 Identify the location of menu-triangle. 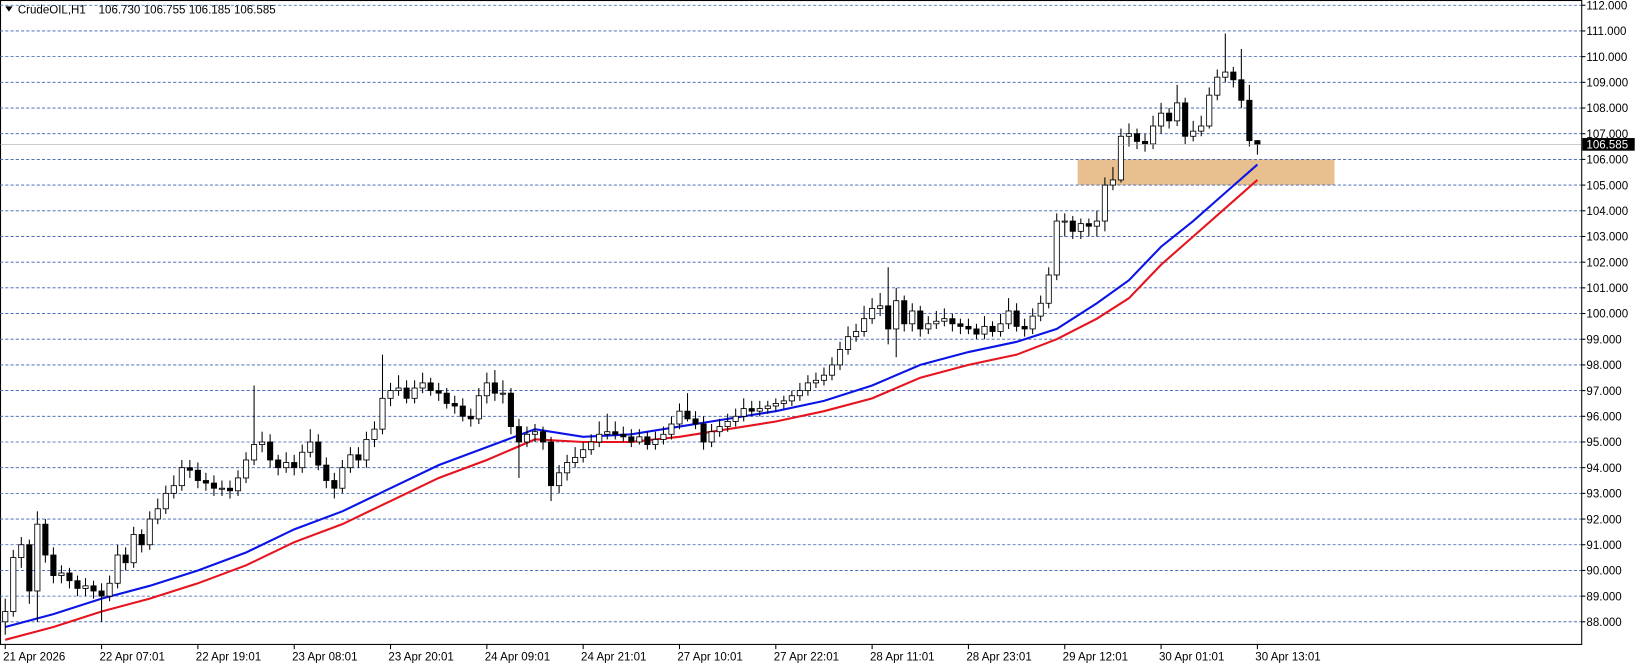
(9, 9).